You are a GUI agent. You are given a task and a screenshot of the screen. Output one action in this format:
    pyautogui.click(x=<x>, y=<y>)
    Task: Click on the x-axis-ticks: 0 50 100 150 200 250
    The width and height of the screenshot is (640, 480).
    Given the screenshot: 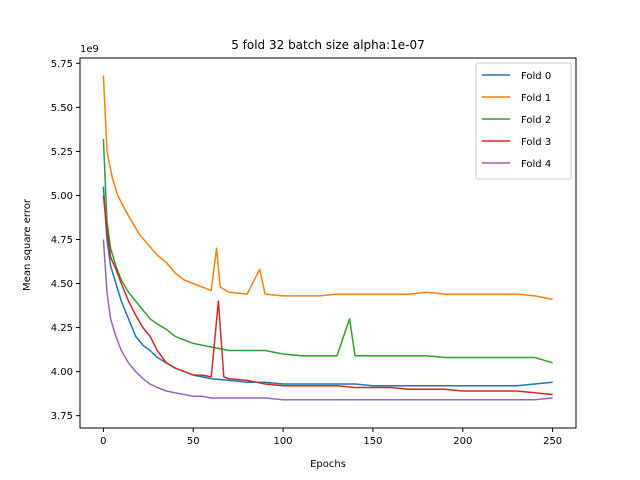 What is the action you would take?
    pyautogui.click(x=331, y=437)
    